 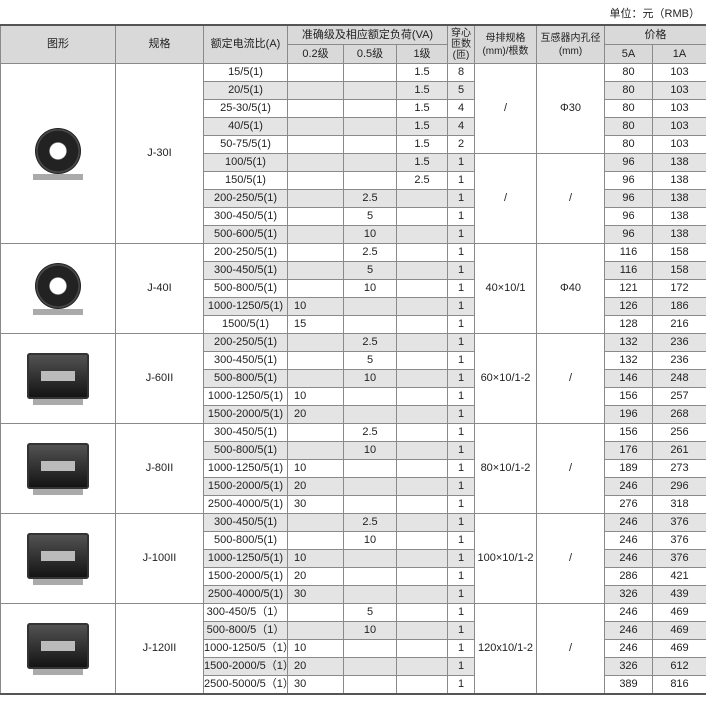 I want to click on header-class-0.2: 0.2级, so click(x=315, y=54).